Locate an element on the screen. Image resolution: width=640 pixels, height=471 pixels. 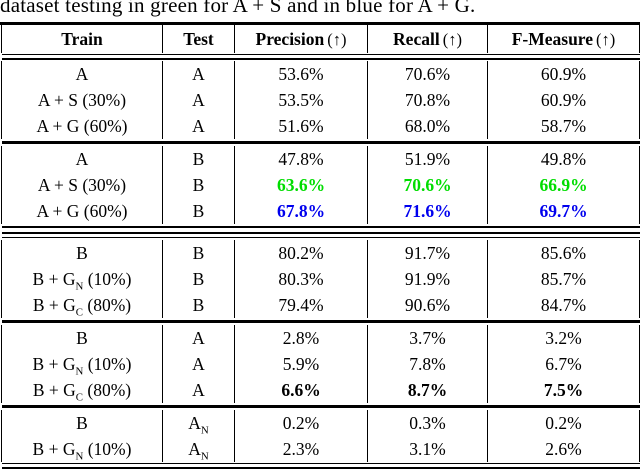
cell-precision: 53.6% is located at coordinates (301, 74).